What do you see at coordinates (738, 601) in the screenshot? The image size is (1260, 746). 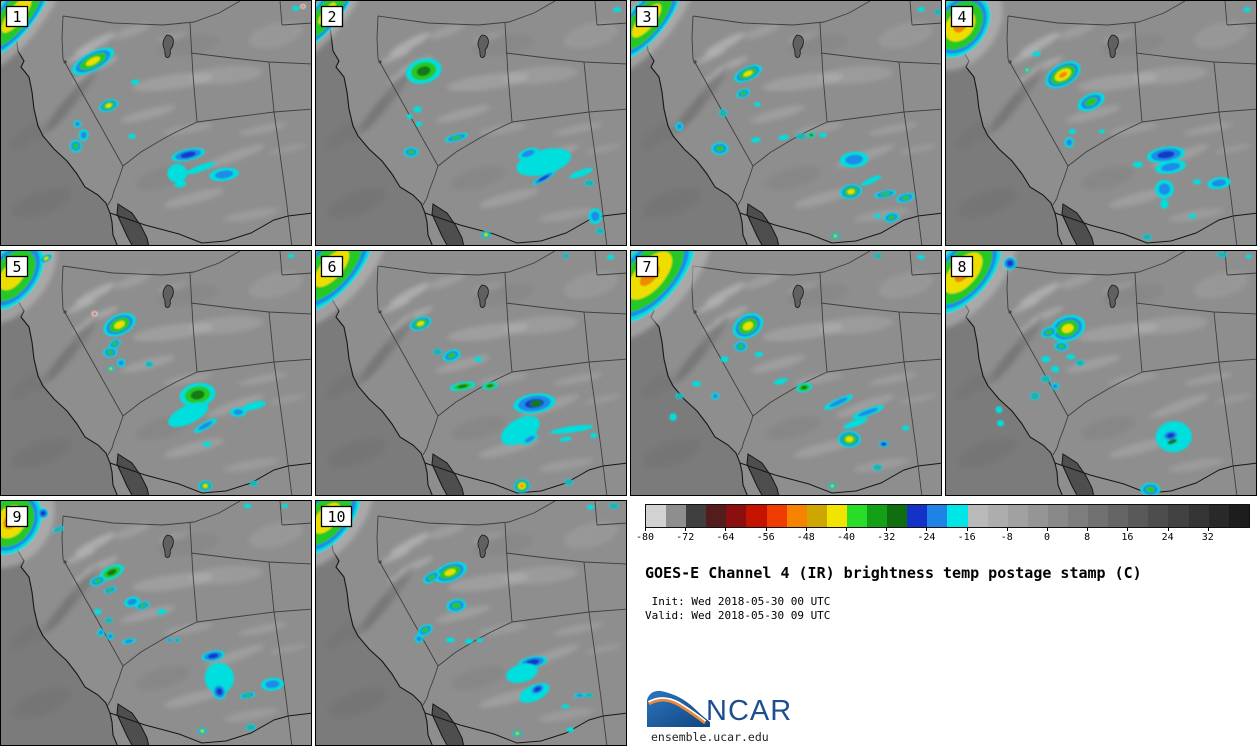 I see `init-time-label: Init: Wed 2018-05-30 00 UTC` at bounding box center [738, 601].